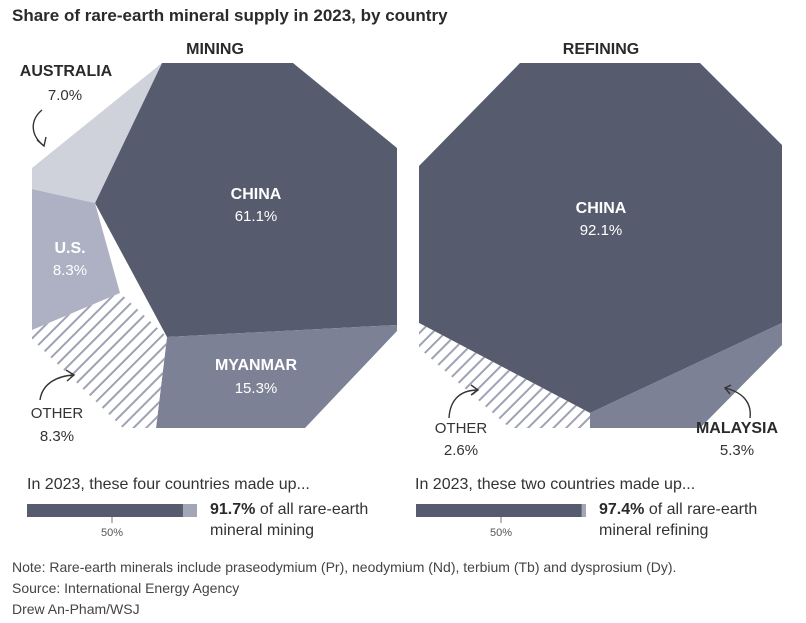 This screenshot has width=806, height=623. I want to click on mining-value-australia: 7.0%, so click(65, 95).